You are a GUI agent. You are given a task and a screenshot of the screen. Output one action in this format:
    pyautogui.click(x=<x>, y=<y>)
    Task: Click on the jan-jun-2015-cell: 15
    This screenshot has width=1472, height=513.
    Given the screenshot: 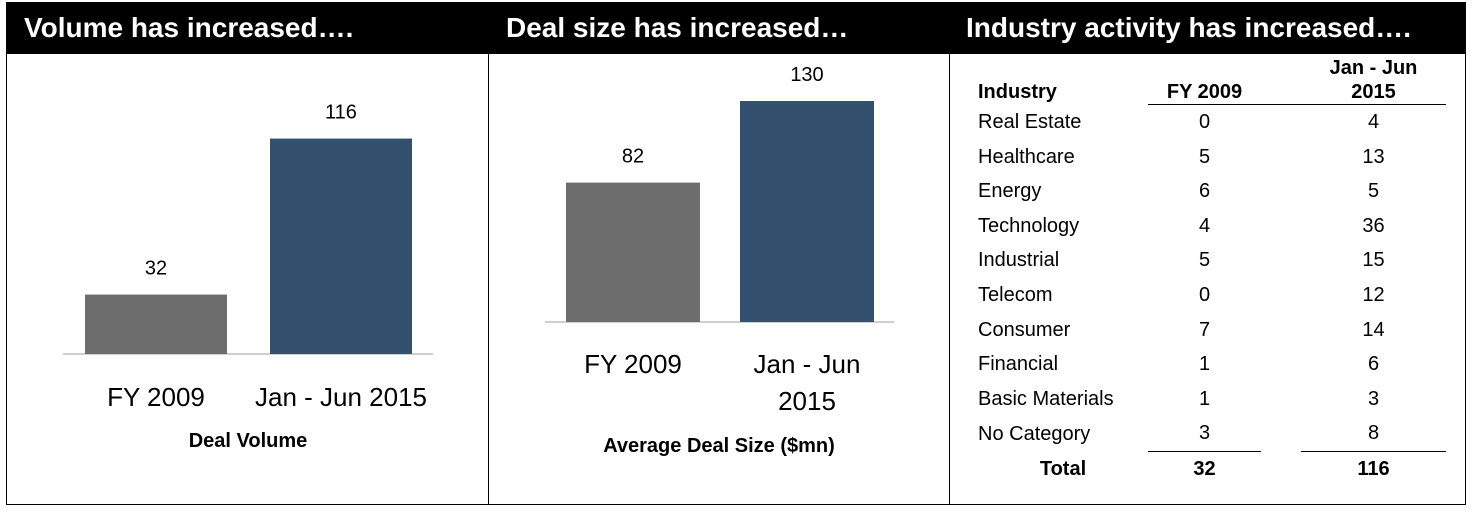 What is the action you would take?
    pyautogui.click(x=1373, y=260)
    